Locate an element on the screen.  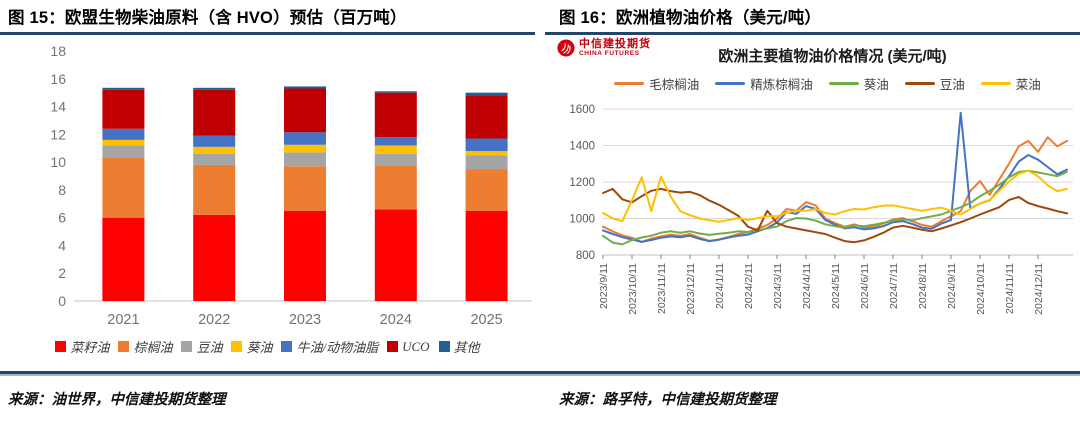
line-legend-item-refined-palm-oil: 精炼棕榈油 is located at coordinates (764, 83).